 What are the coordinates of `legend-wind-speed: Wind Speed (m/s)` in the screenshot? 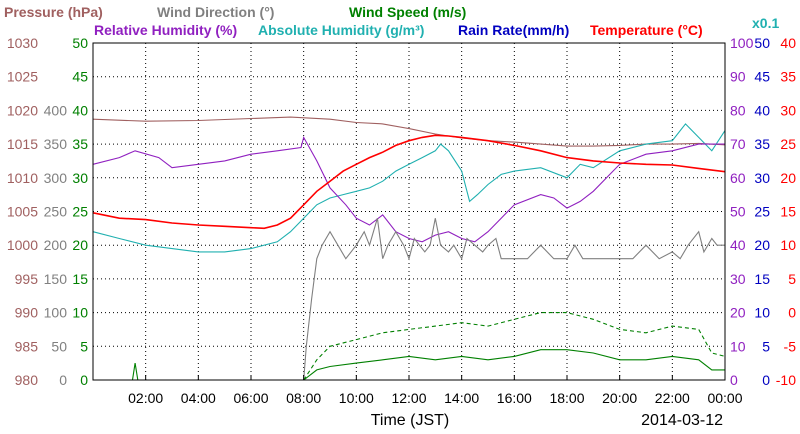 It's located at (407, 12).